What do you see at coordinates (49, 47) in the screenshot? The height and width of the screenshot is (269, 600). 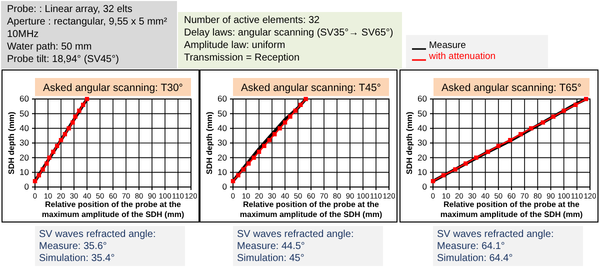 I see `text: Water path: 50 mm` at bounding box center [49, 47].